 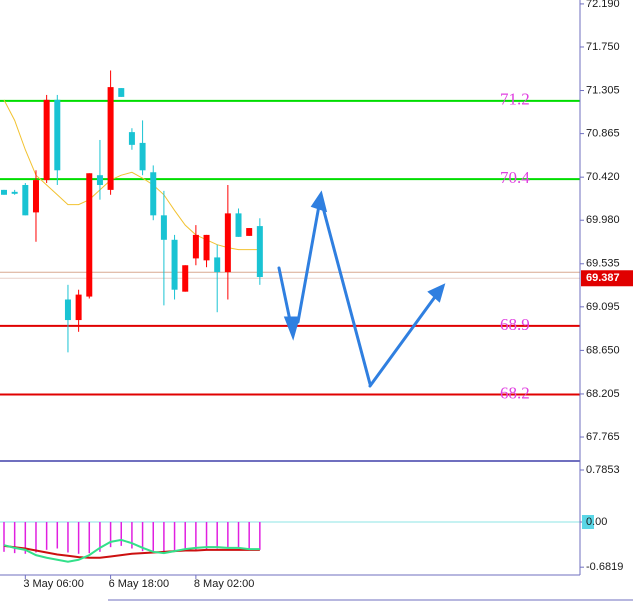 I want to click on main-line, so click(x=131, y=550).